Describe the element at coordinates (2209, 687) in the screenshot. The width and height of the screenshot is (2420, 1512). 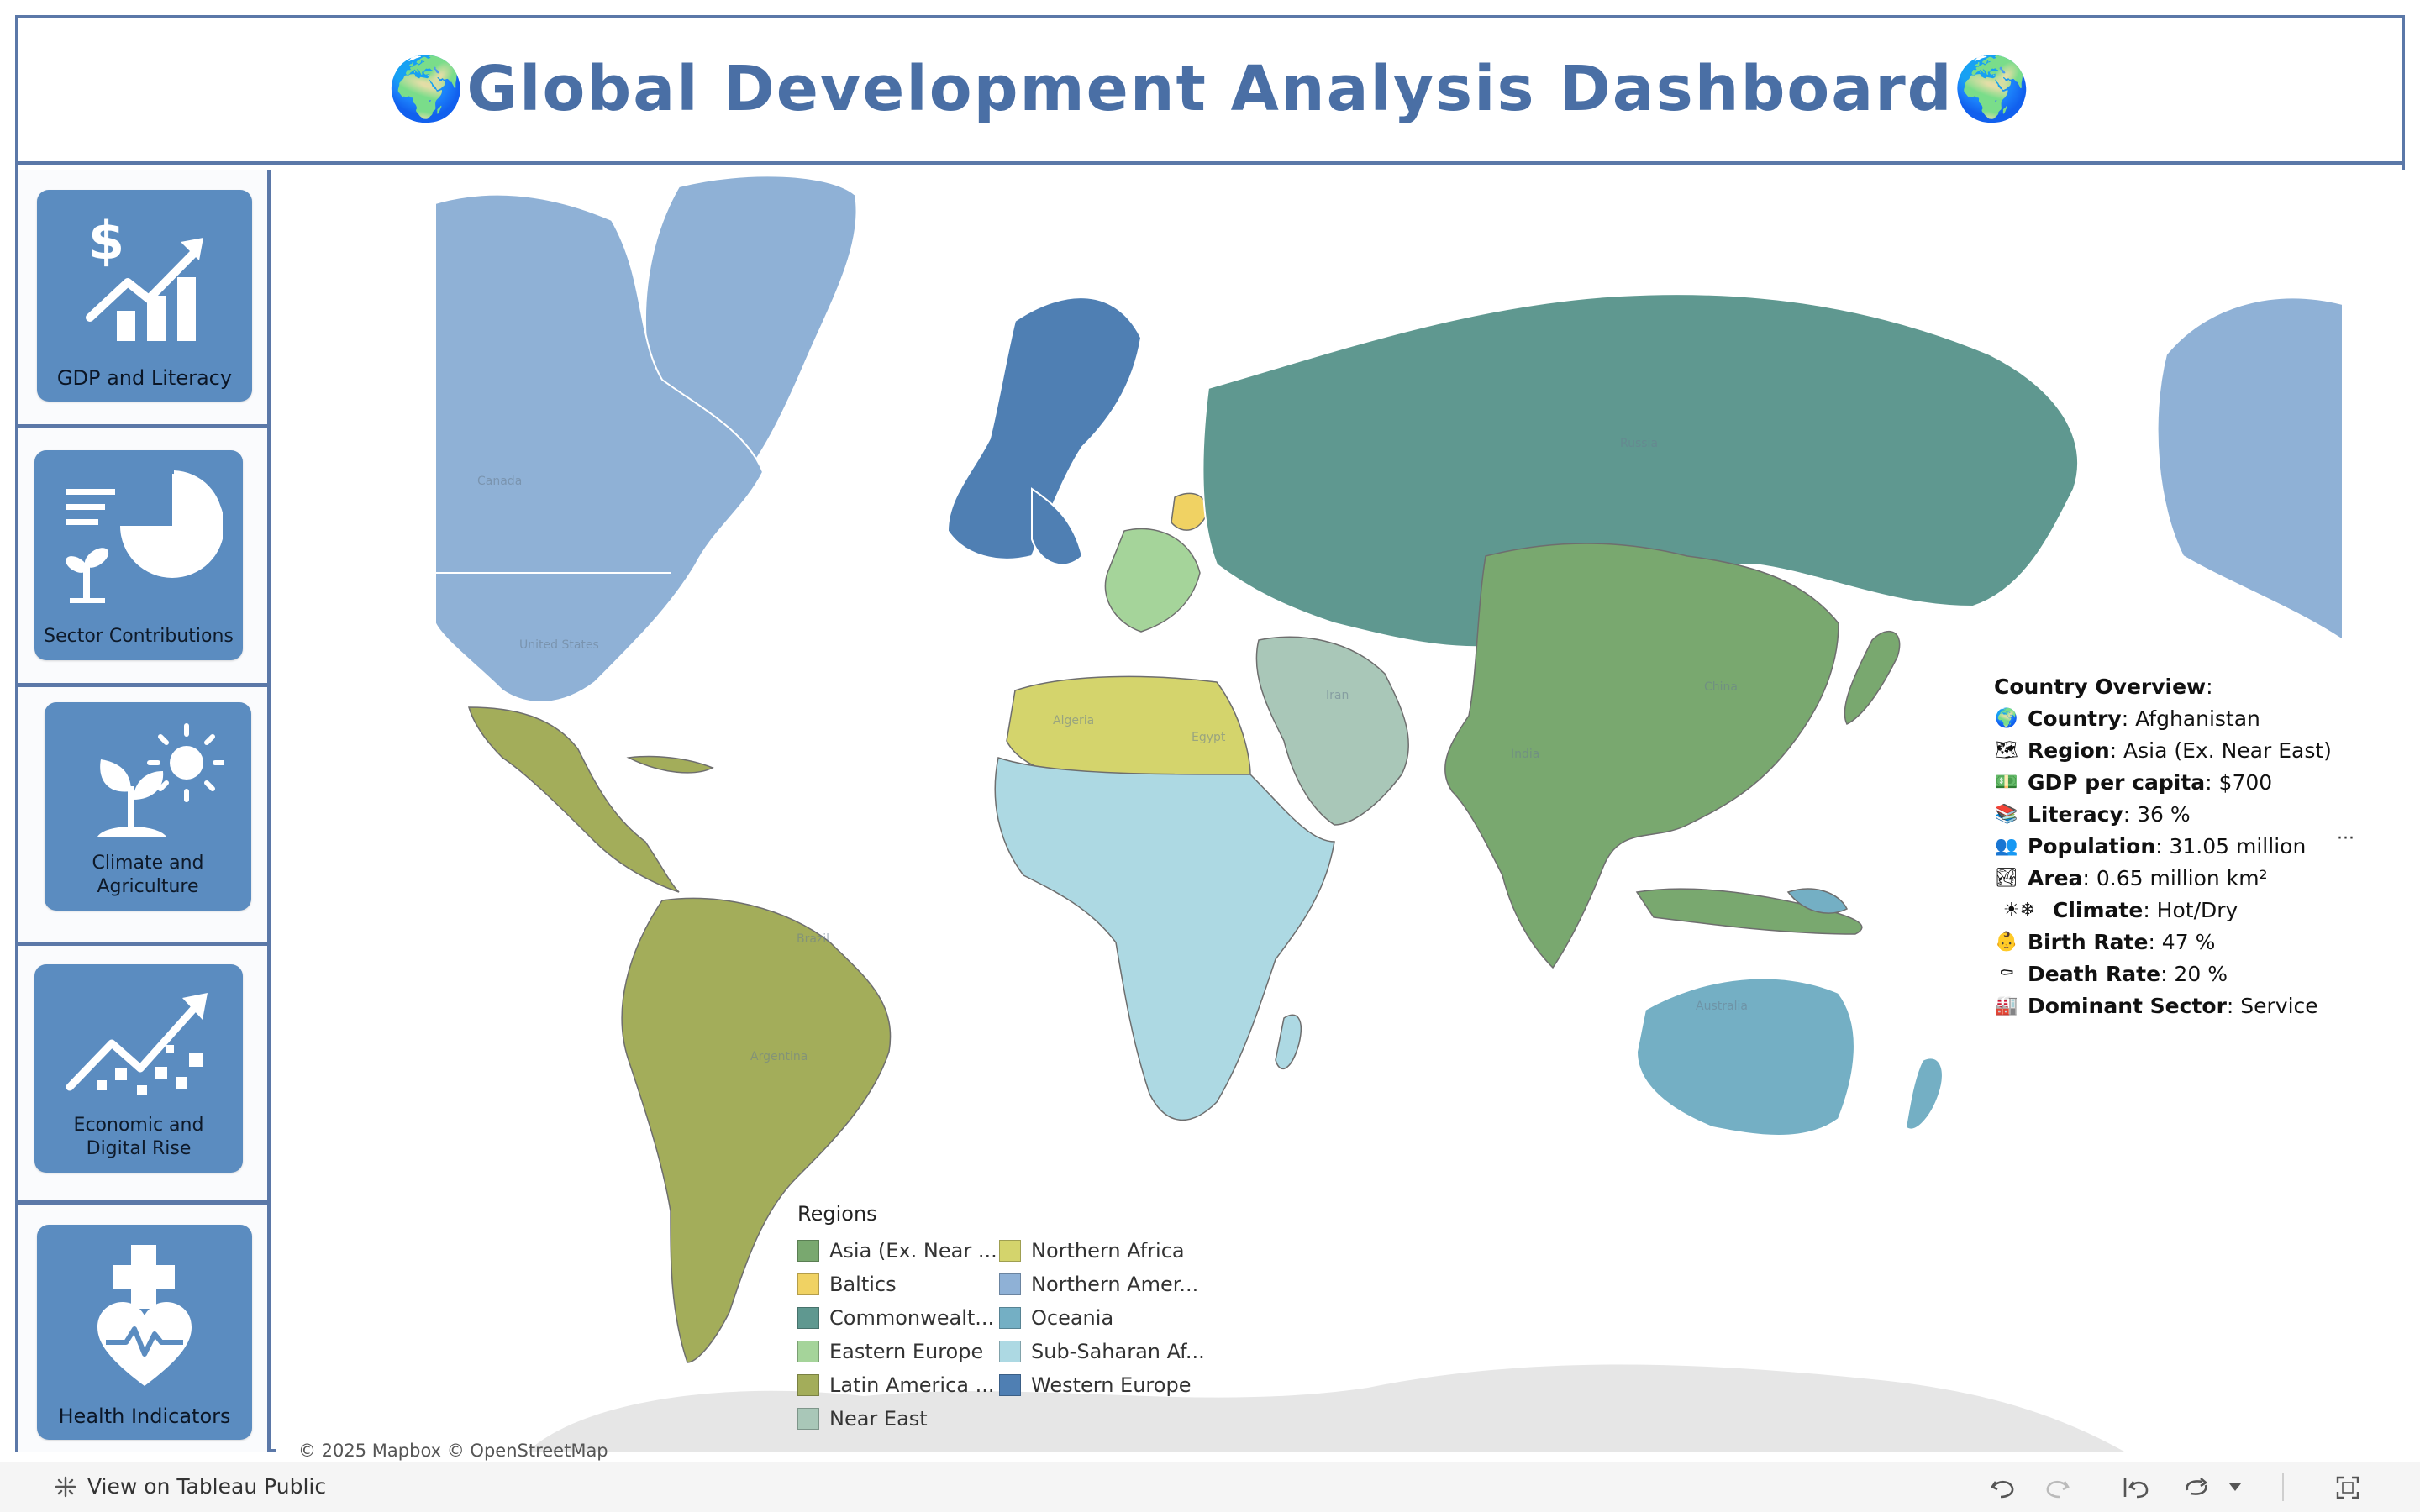
I see `tooltip-heading-colon: :` at that location.